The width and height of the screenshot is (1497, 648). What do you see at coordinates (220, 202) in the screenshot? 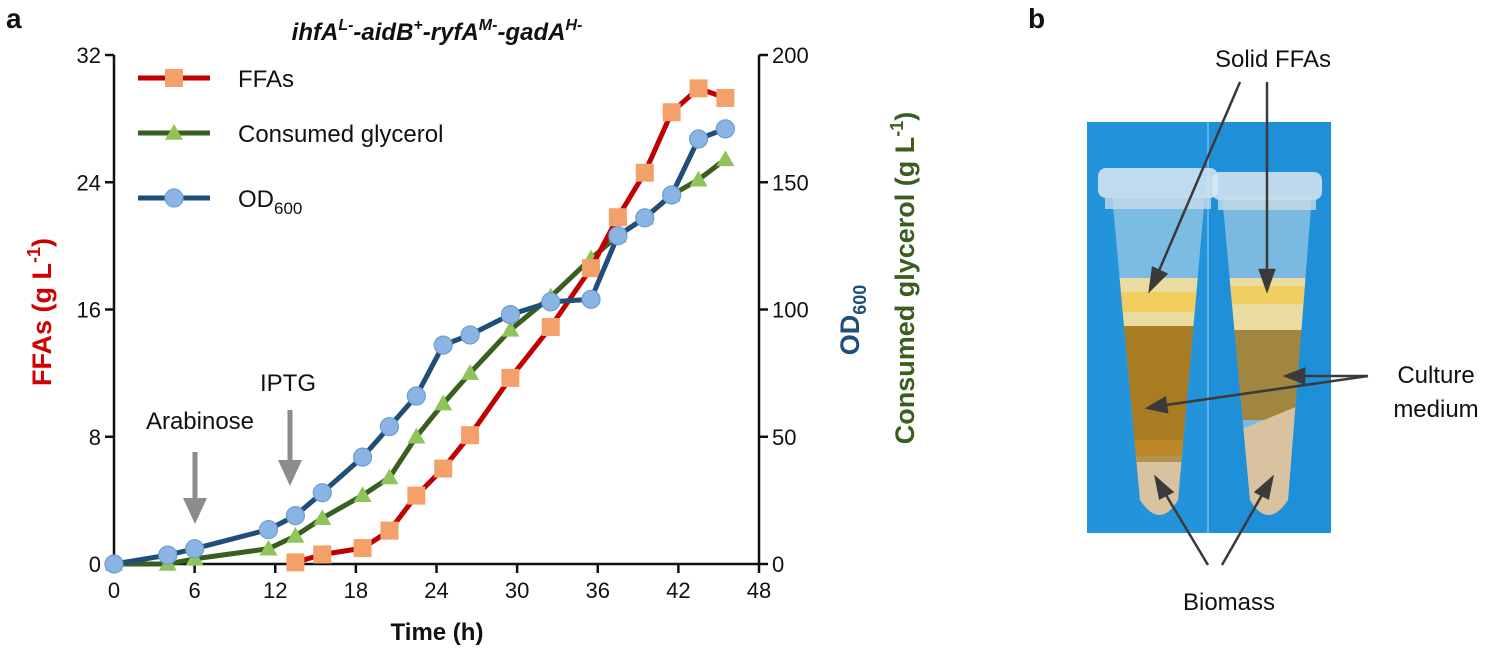
I see `legend-item: OD600` at bounding box center [220, 202].